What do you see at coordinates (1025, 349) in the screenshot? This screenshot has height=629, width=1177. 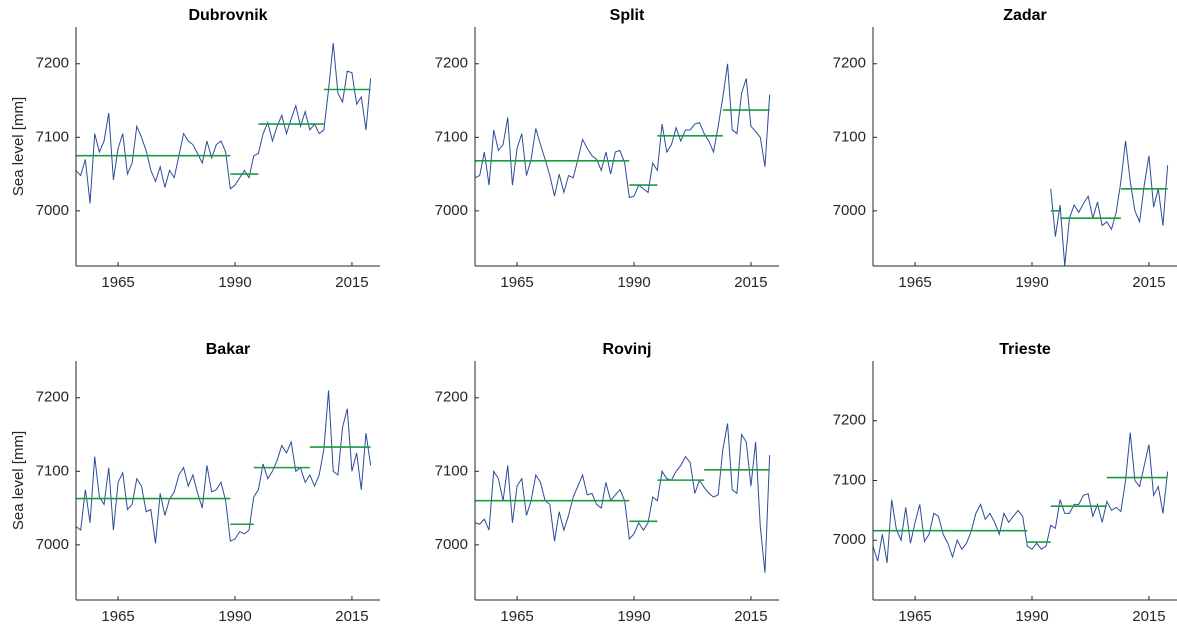 I see `panel-title: Trieste` at bounding box center [1025, 349].